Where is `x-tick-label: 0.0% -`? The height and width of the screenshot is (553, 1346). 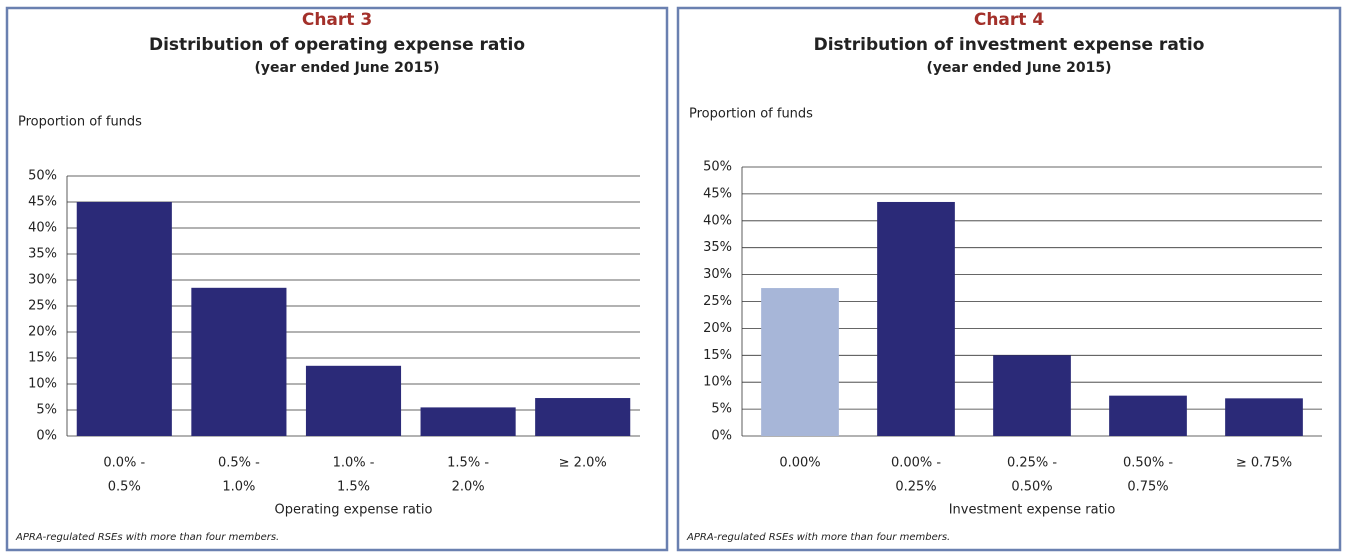
x-tick-label: 0.0% - is located at coordinates (124, 463).